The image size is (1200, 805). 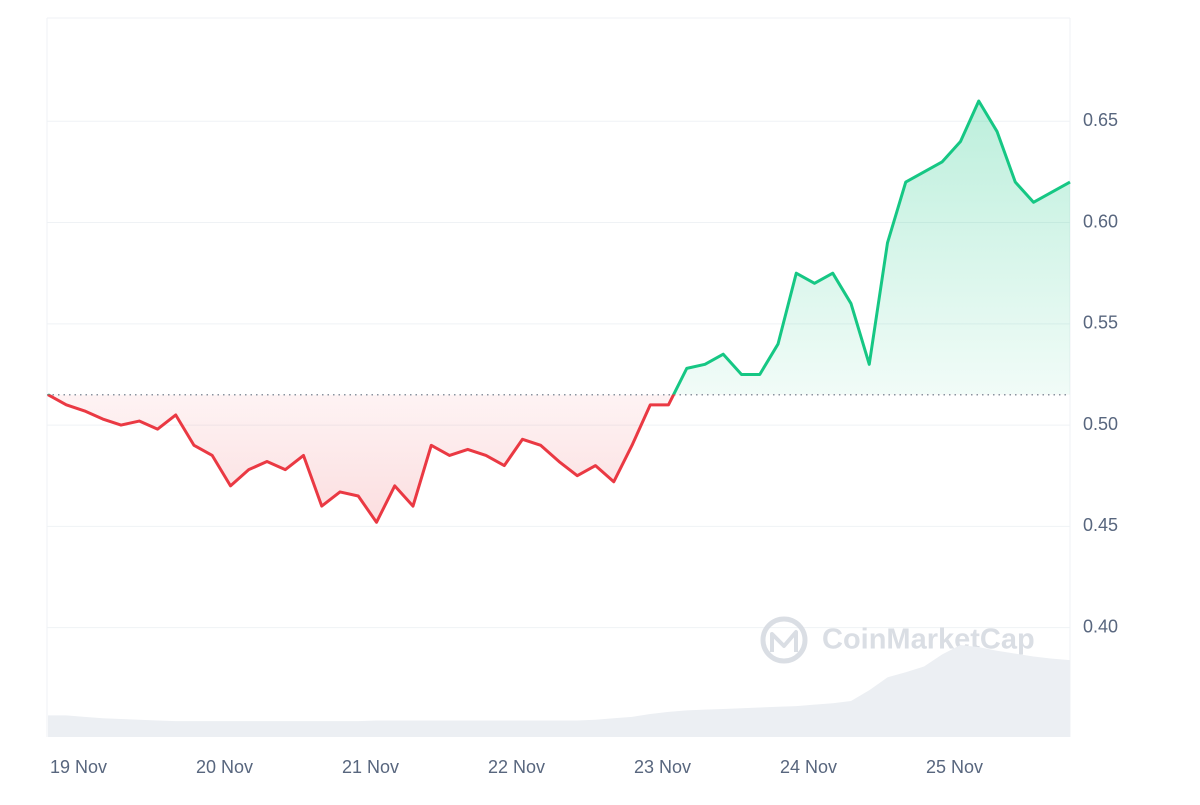 What do you see at coordinates (808, 767) in the screenshot?
I see `x-tick-label: 24 Nov` at bounding box center [808, 767].